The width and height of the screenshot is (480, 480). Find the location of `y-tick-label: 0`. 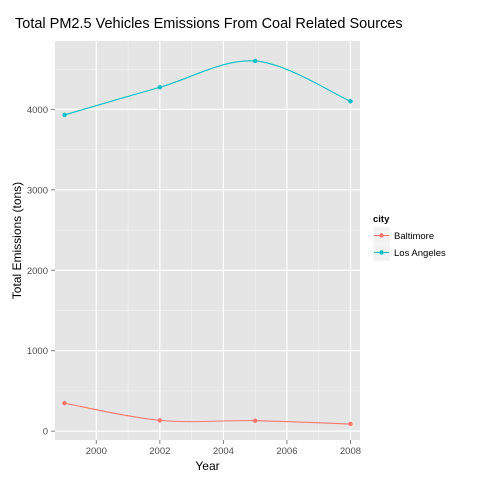

y-tick-label: 0 is located at coordinates (45, 432).